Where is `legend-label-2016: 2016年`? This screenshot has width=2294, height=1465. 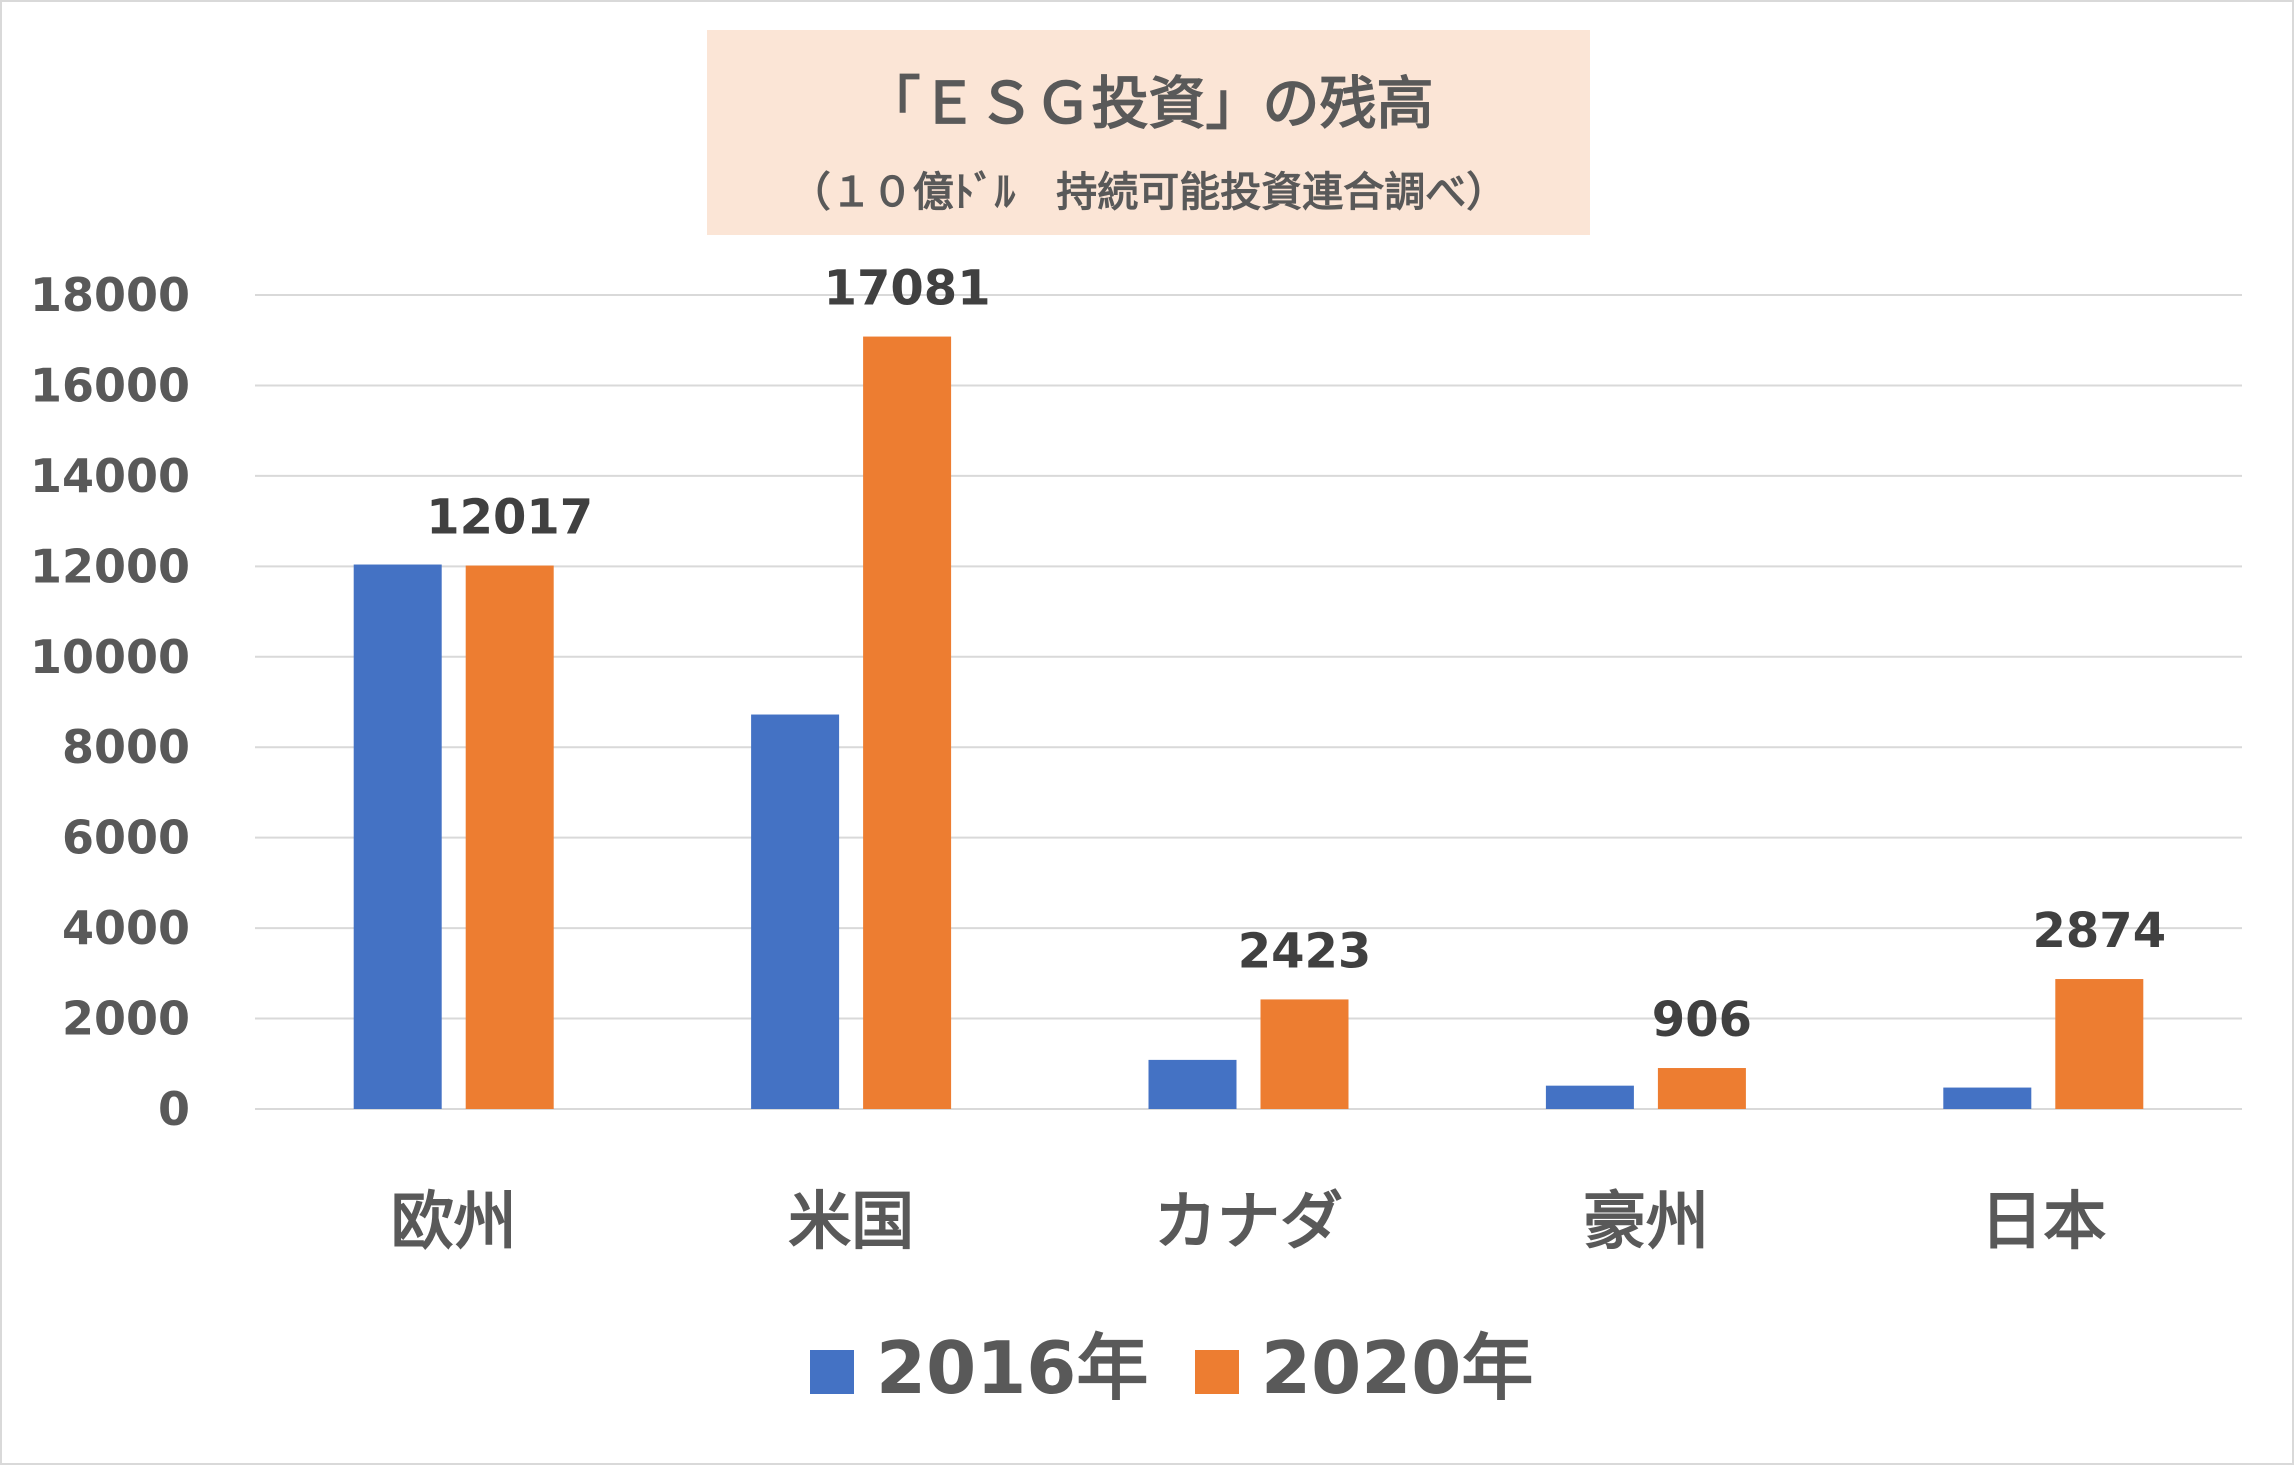 legend-label-2016: 2016年 is located at coordinates (1012, 1368).